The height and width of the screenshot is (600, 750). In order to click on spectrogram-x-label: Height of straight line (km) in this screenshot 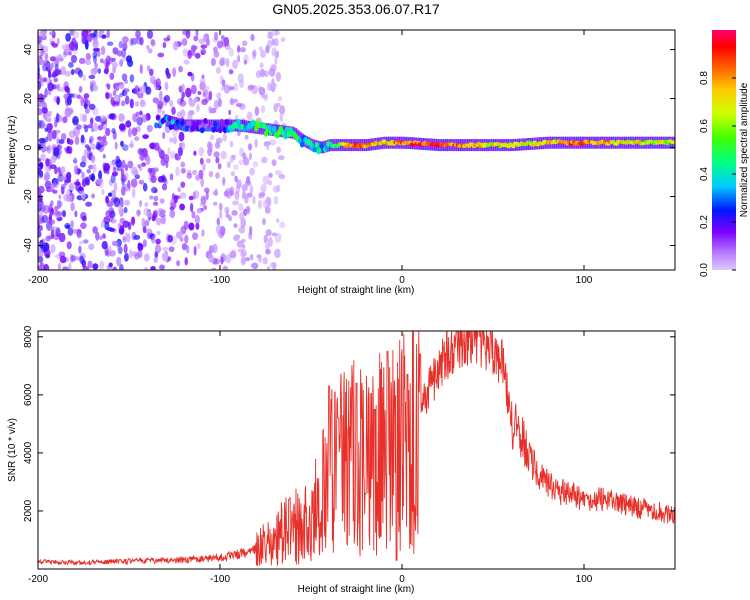, I will do `click(356, 290)`.